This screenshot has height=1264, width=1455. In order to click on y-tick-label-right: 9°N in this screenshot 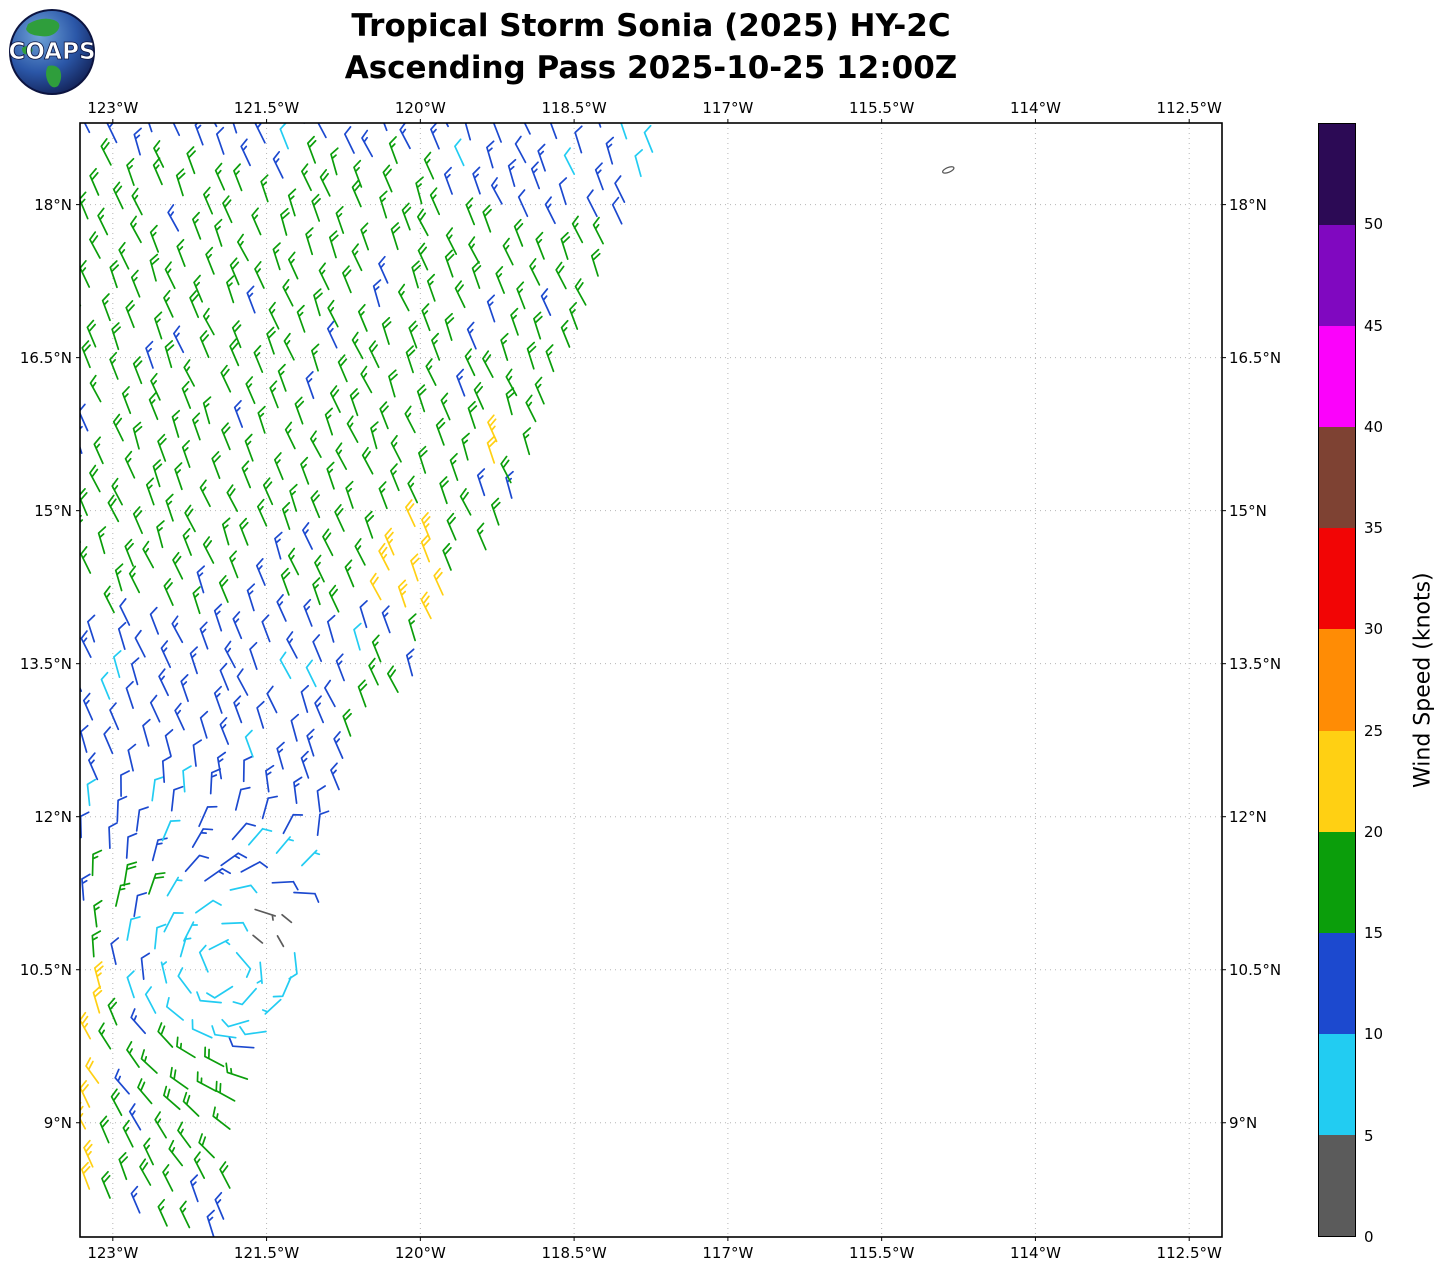, I will do `click(1243, 1122)`.